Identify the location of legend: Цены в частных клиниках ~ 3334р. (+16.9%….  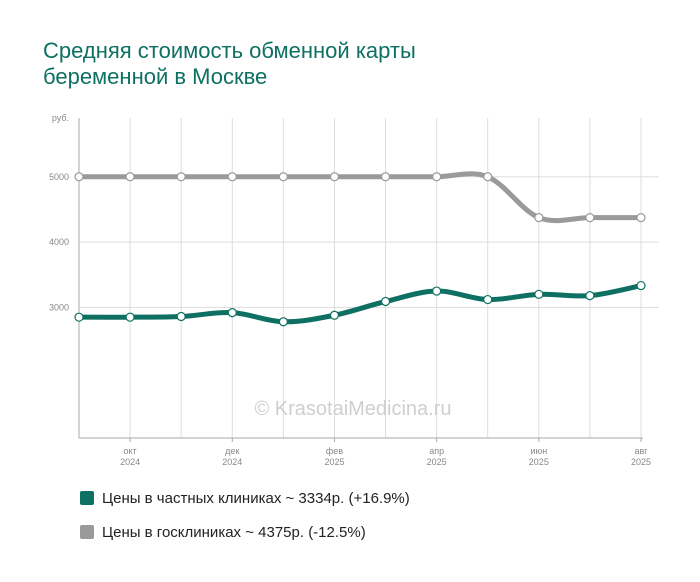
(245, 522).